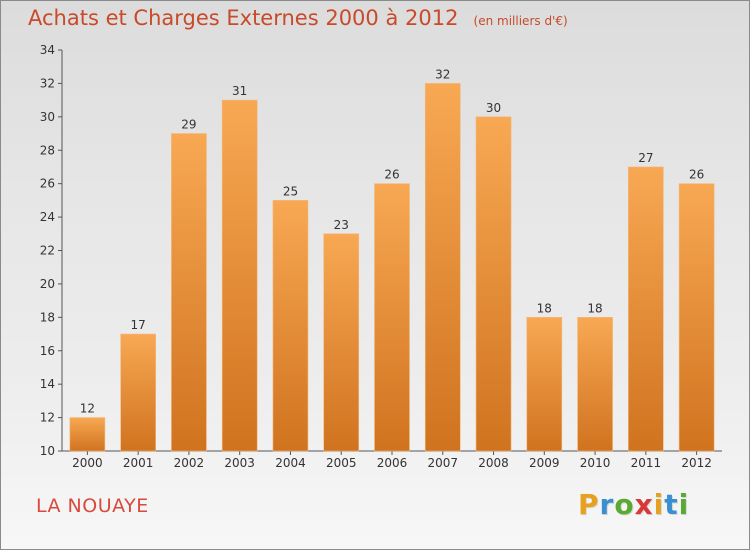  Describe the element at coordinates (189, 463) in the screenshot. I see `x-tick-label: 2002` at that location.